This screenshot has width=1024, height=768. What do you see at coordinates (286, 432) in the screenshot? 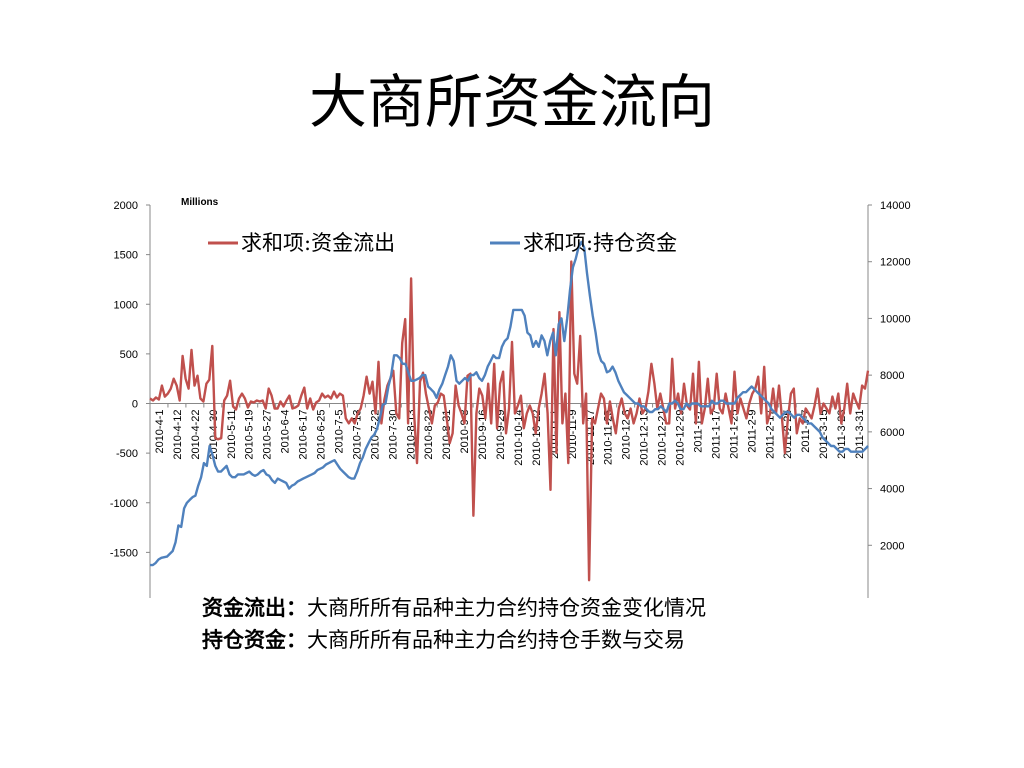
I see `x-tick-label: 2010-6-4` at bounding box center [286, 432].